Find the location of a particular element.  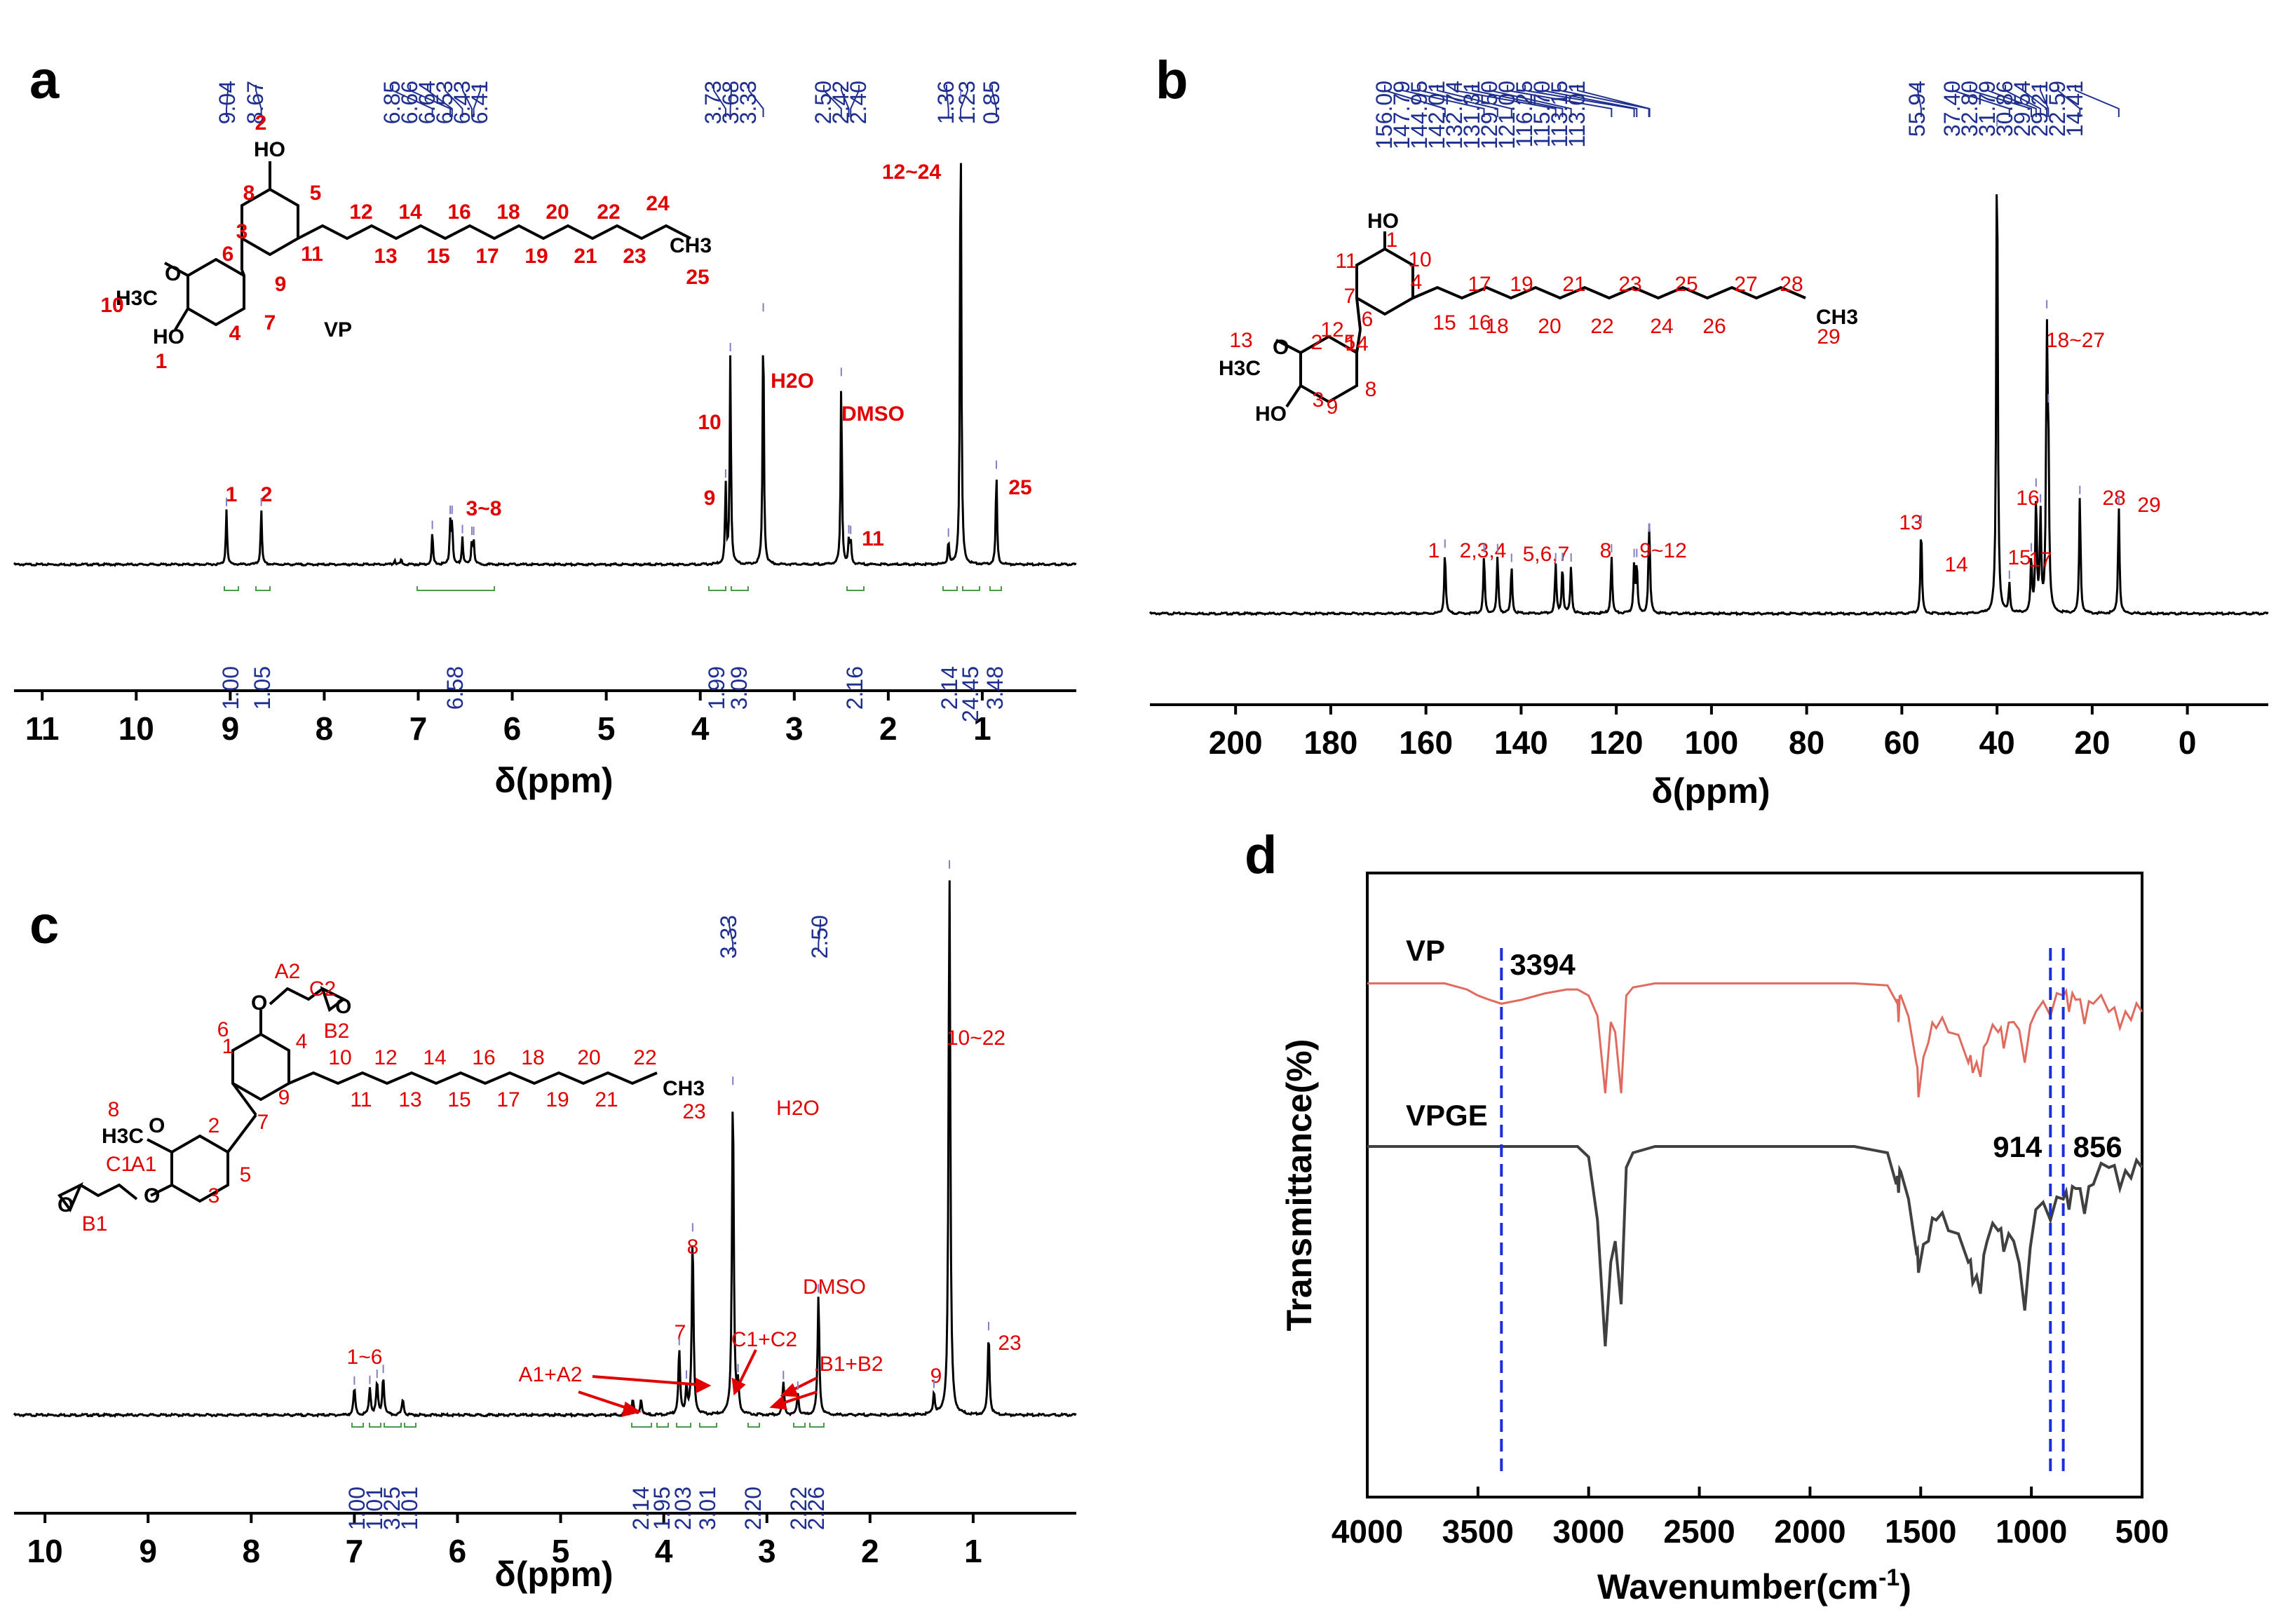

a-struct-ho-top: HO is located at coordinates (269, 149).